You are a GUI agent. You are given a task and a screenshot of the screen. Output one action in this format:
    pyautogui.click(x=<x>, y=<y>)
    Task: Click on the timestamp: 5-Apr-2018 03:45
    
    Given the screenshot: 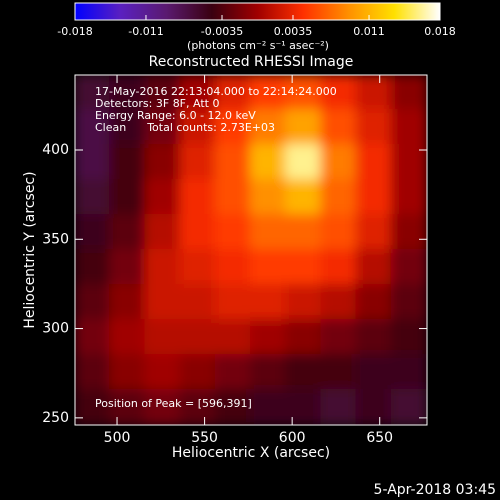 What is the action you would take?
    pyautogui.click(x=435, y=490)
    